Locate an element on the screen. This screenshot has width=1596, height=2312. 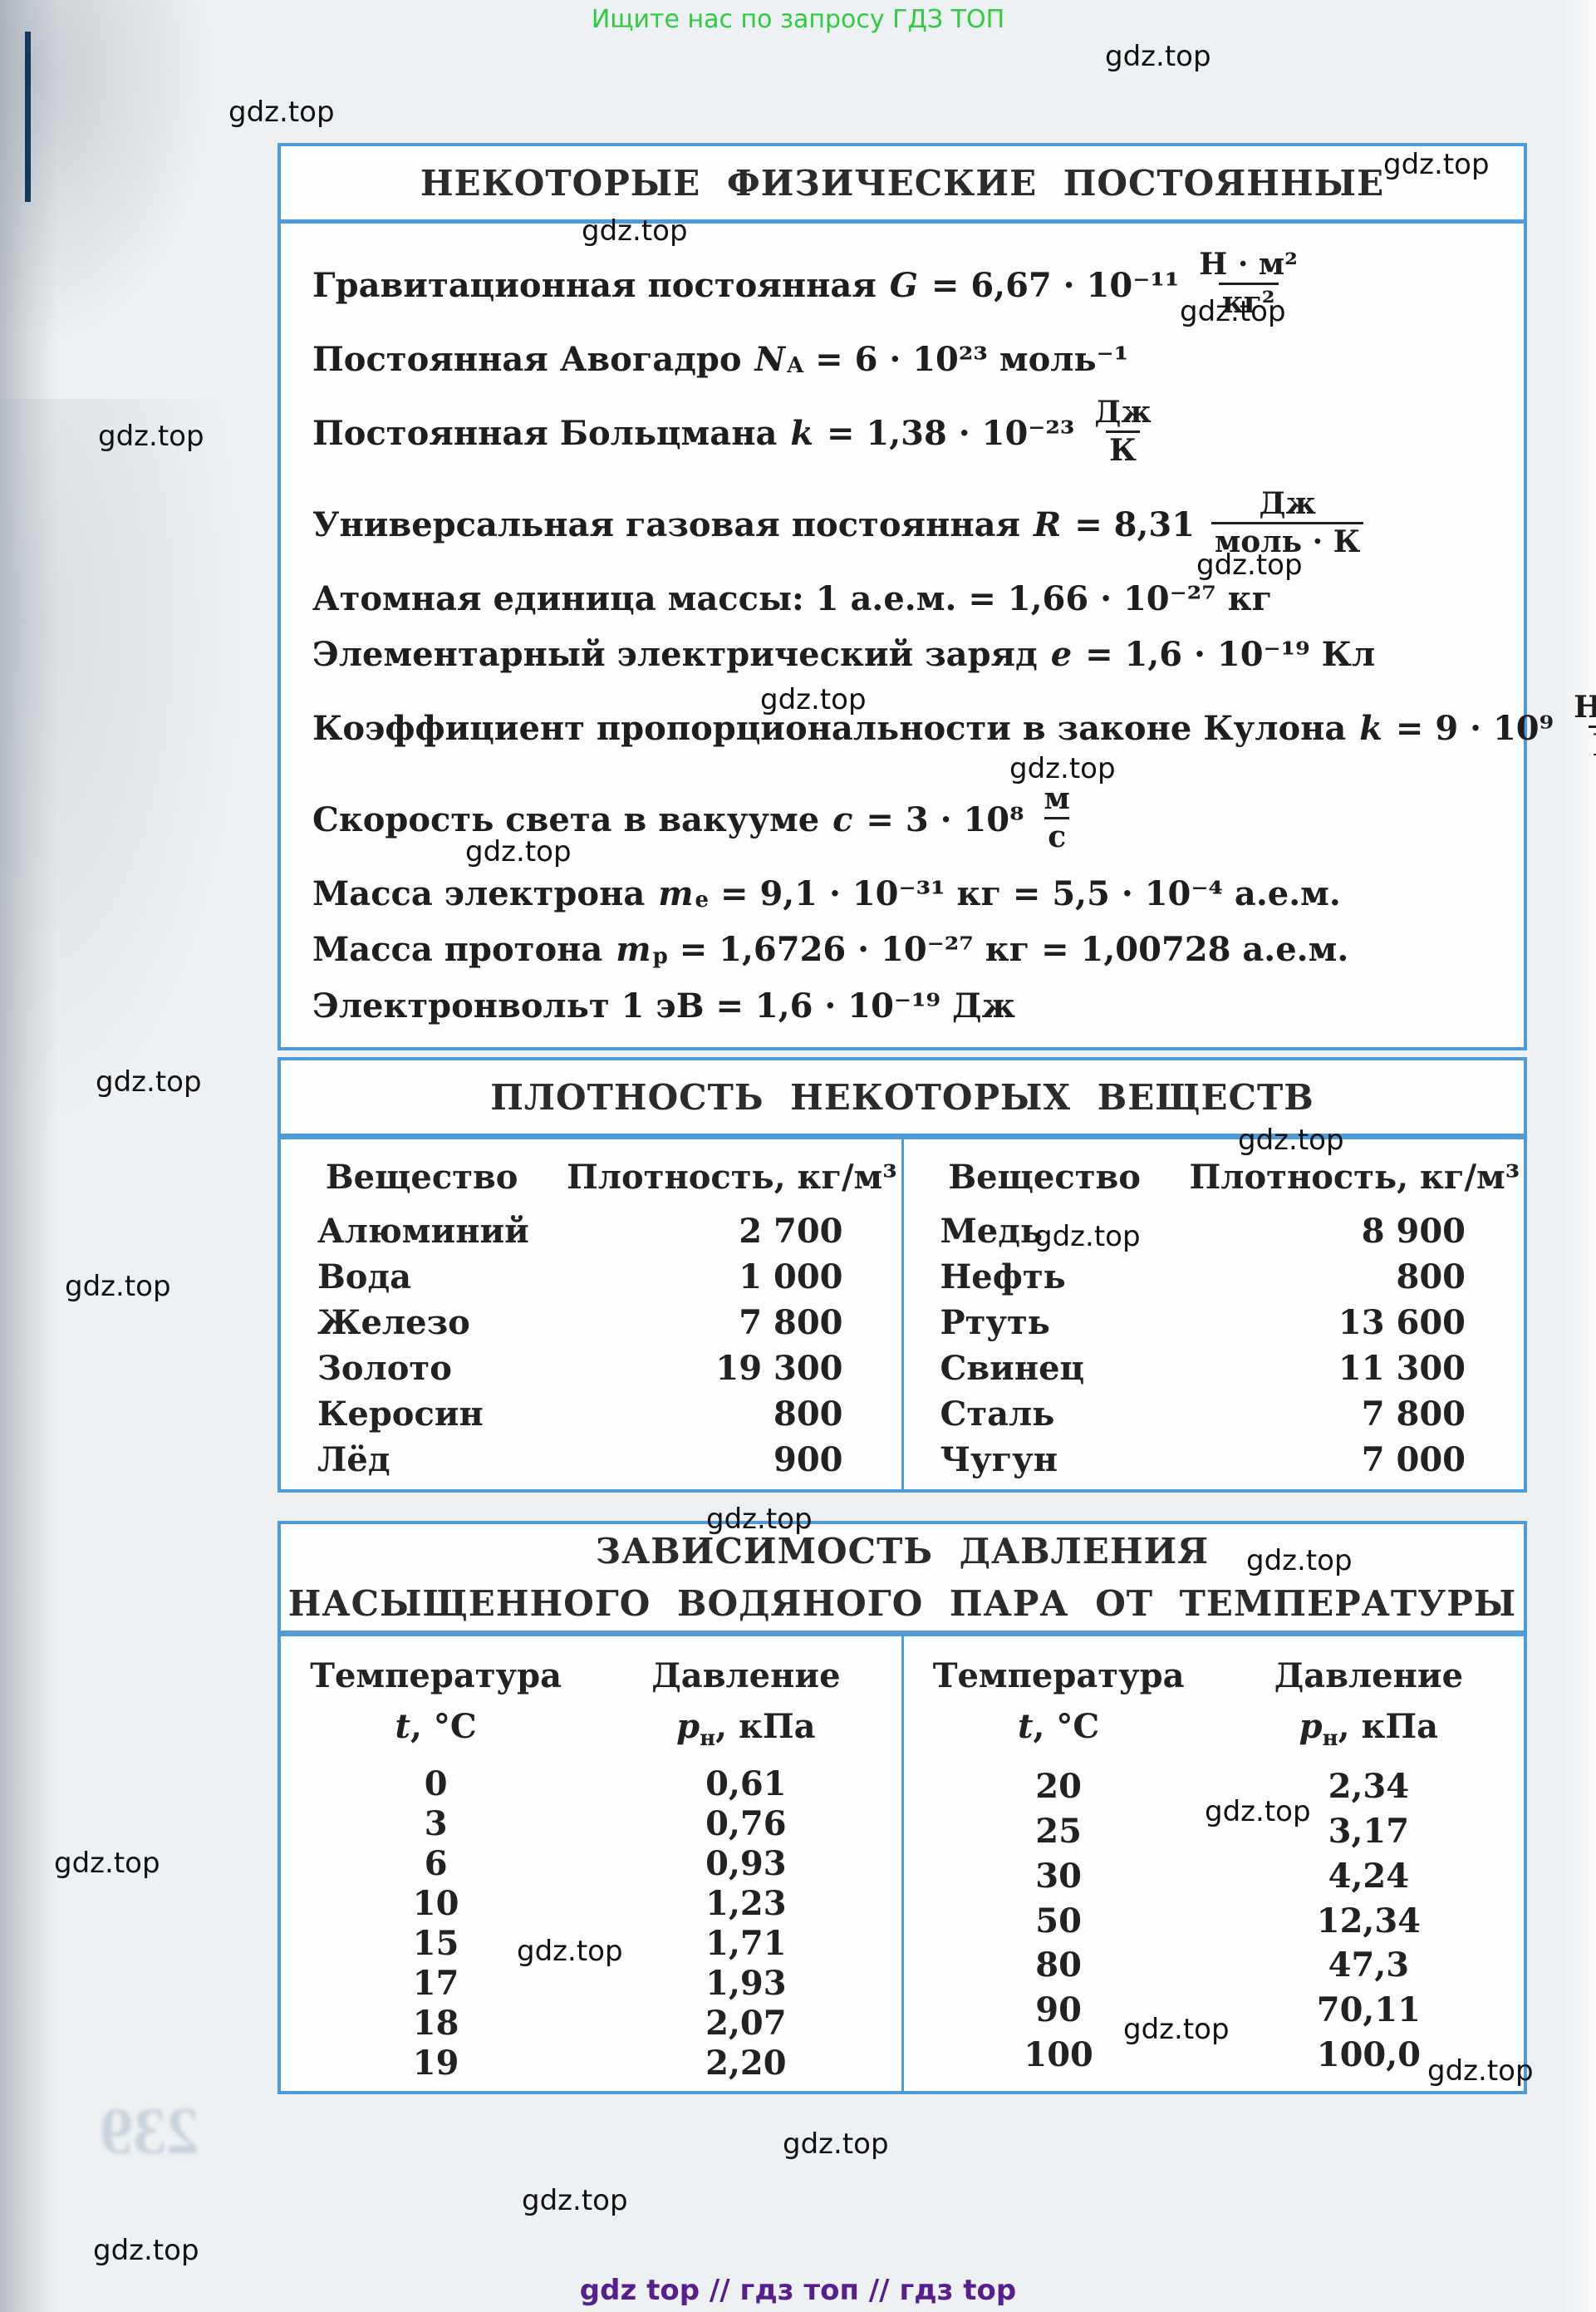
table-row: 50 12,34 is located at coordinates (1228, 1921).